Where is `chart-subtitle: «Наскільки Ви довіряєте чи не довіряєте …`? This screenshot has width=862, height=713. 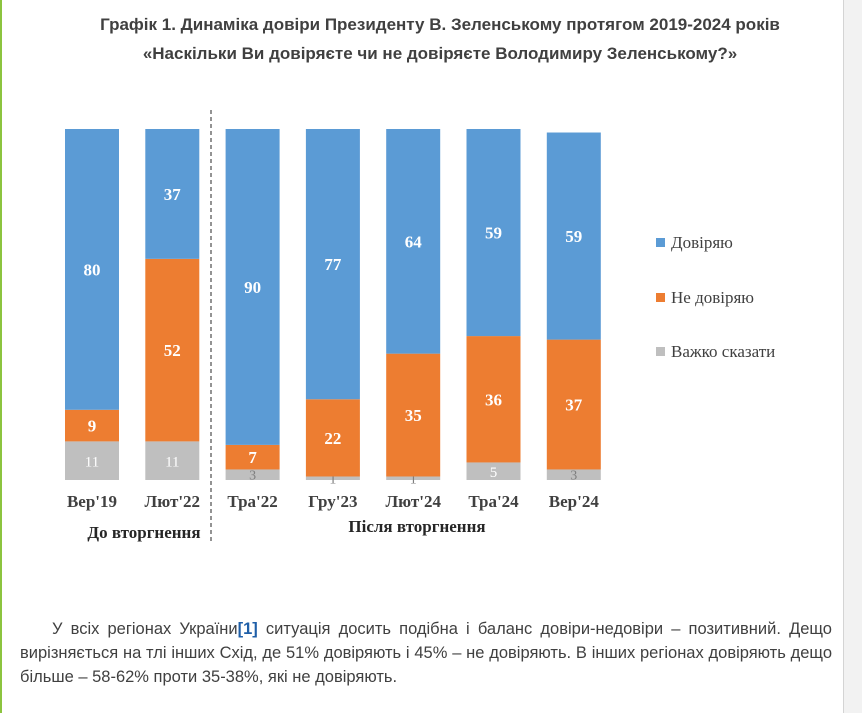
chart-subtitle: «Наскільки Ви довіряєте чи не довіряєте … is located at coordinates (440, 53).